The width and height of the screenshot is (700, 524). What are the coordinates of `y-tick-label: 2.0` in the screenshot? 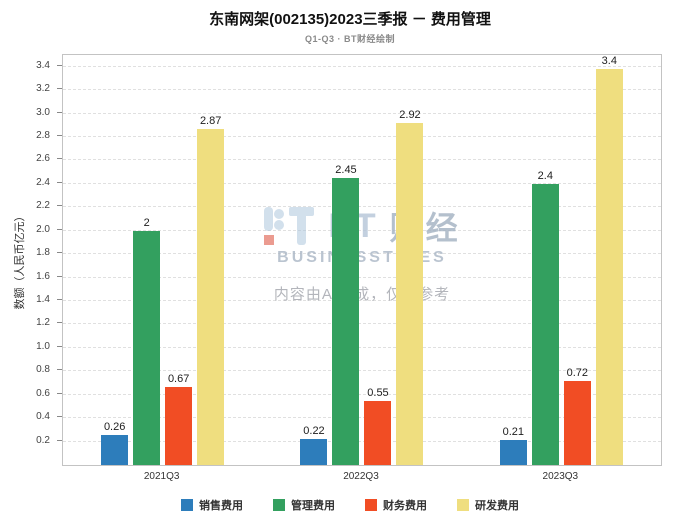 It's located at (43, 229).